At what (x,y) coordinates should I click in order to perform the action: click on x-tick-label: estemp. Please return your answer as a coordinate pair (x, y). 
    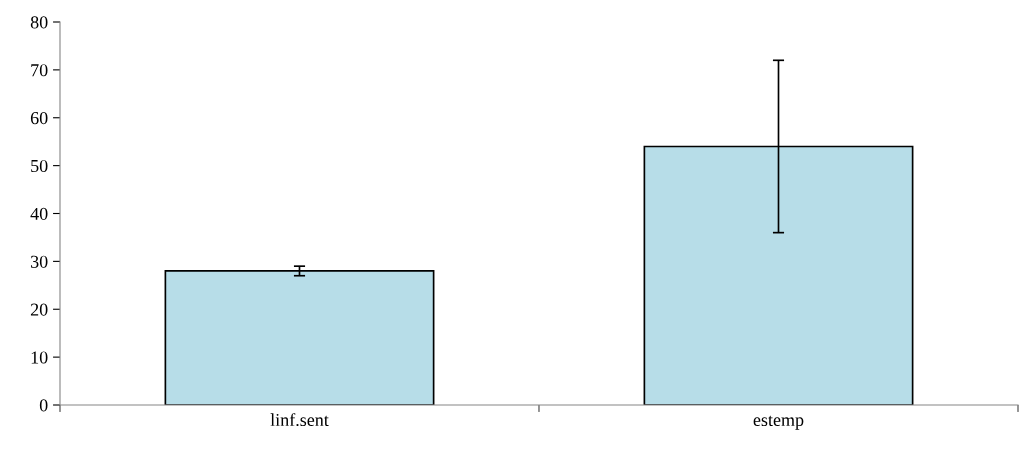
    Looking at the image, I should click on (778, 422).